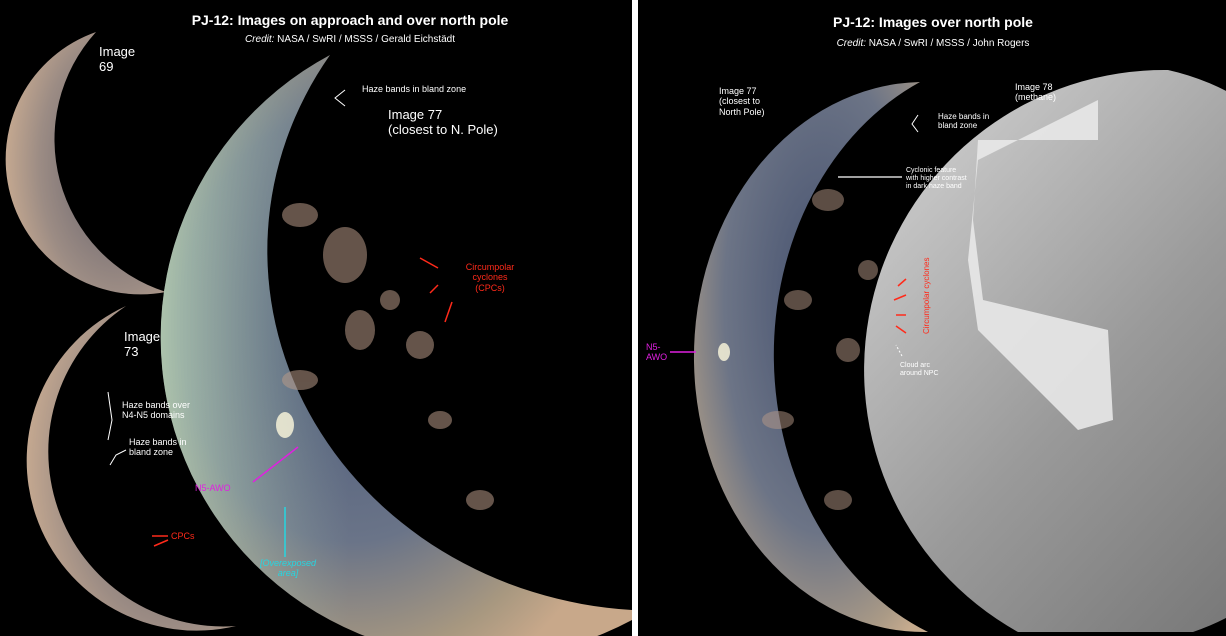 This screenshot has height=636, width=1226. I want to click on label-image-78: Image 78 (methane), so click(1036, 92).